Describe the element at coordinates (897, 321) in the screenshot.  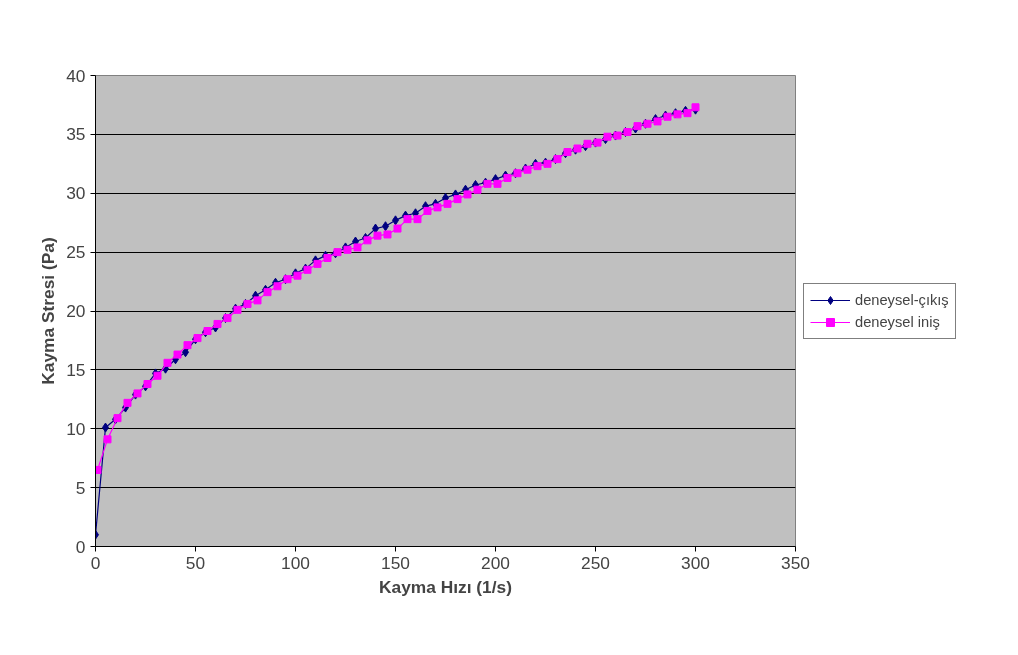
I see `legend-label: deneysel iniş` at that location.